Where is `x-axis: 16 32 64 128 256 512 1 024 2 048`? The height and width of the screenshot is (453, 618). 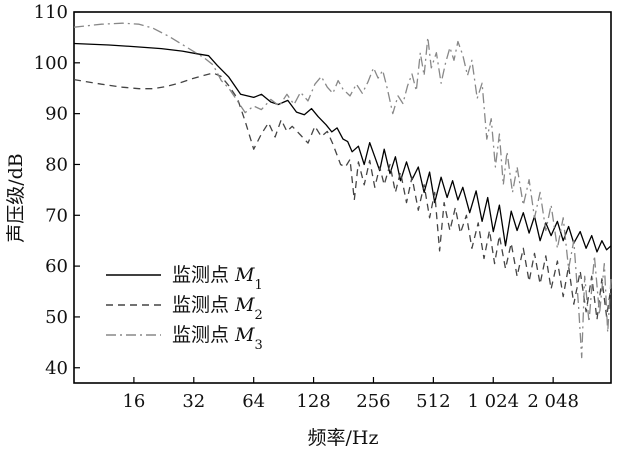
x-axis: 16 32 64 128 256 512 1 024 2 048 is located at coordinates (350, 394).